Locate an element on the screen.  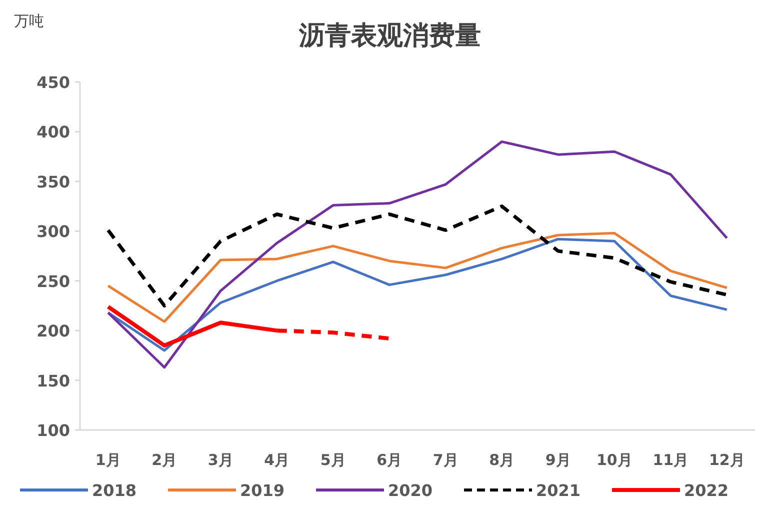
legend: 2019 is located at coordinates (262, 490).